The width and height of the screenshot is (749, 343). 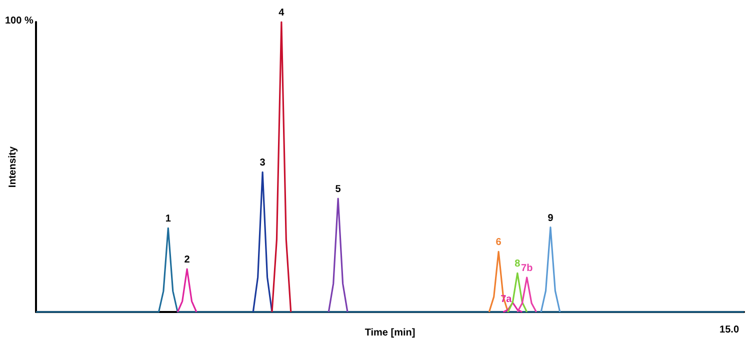 What do you see at coordinates (187, 260) in the screenshot?
I see `series-label: 2` at bounding box center [187, 260].